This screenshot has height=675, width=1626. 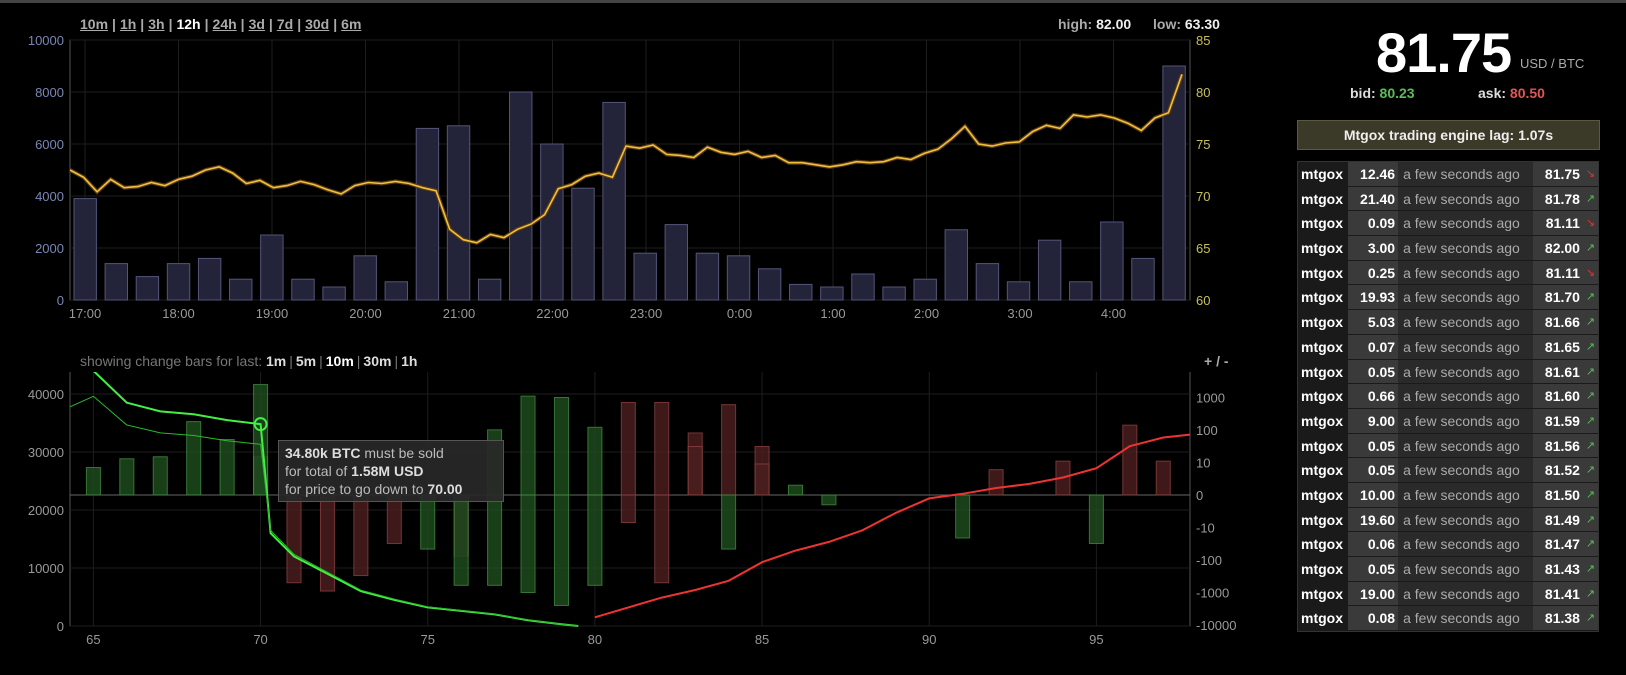 I want to click on range-3h: 3h, so click(x=156, y=24).